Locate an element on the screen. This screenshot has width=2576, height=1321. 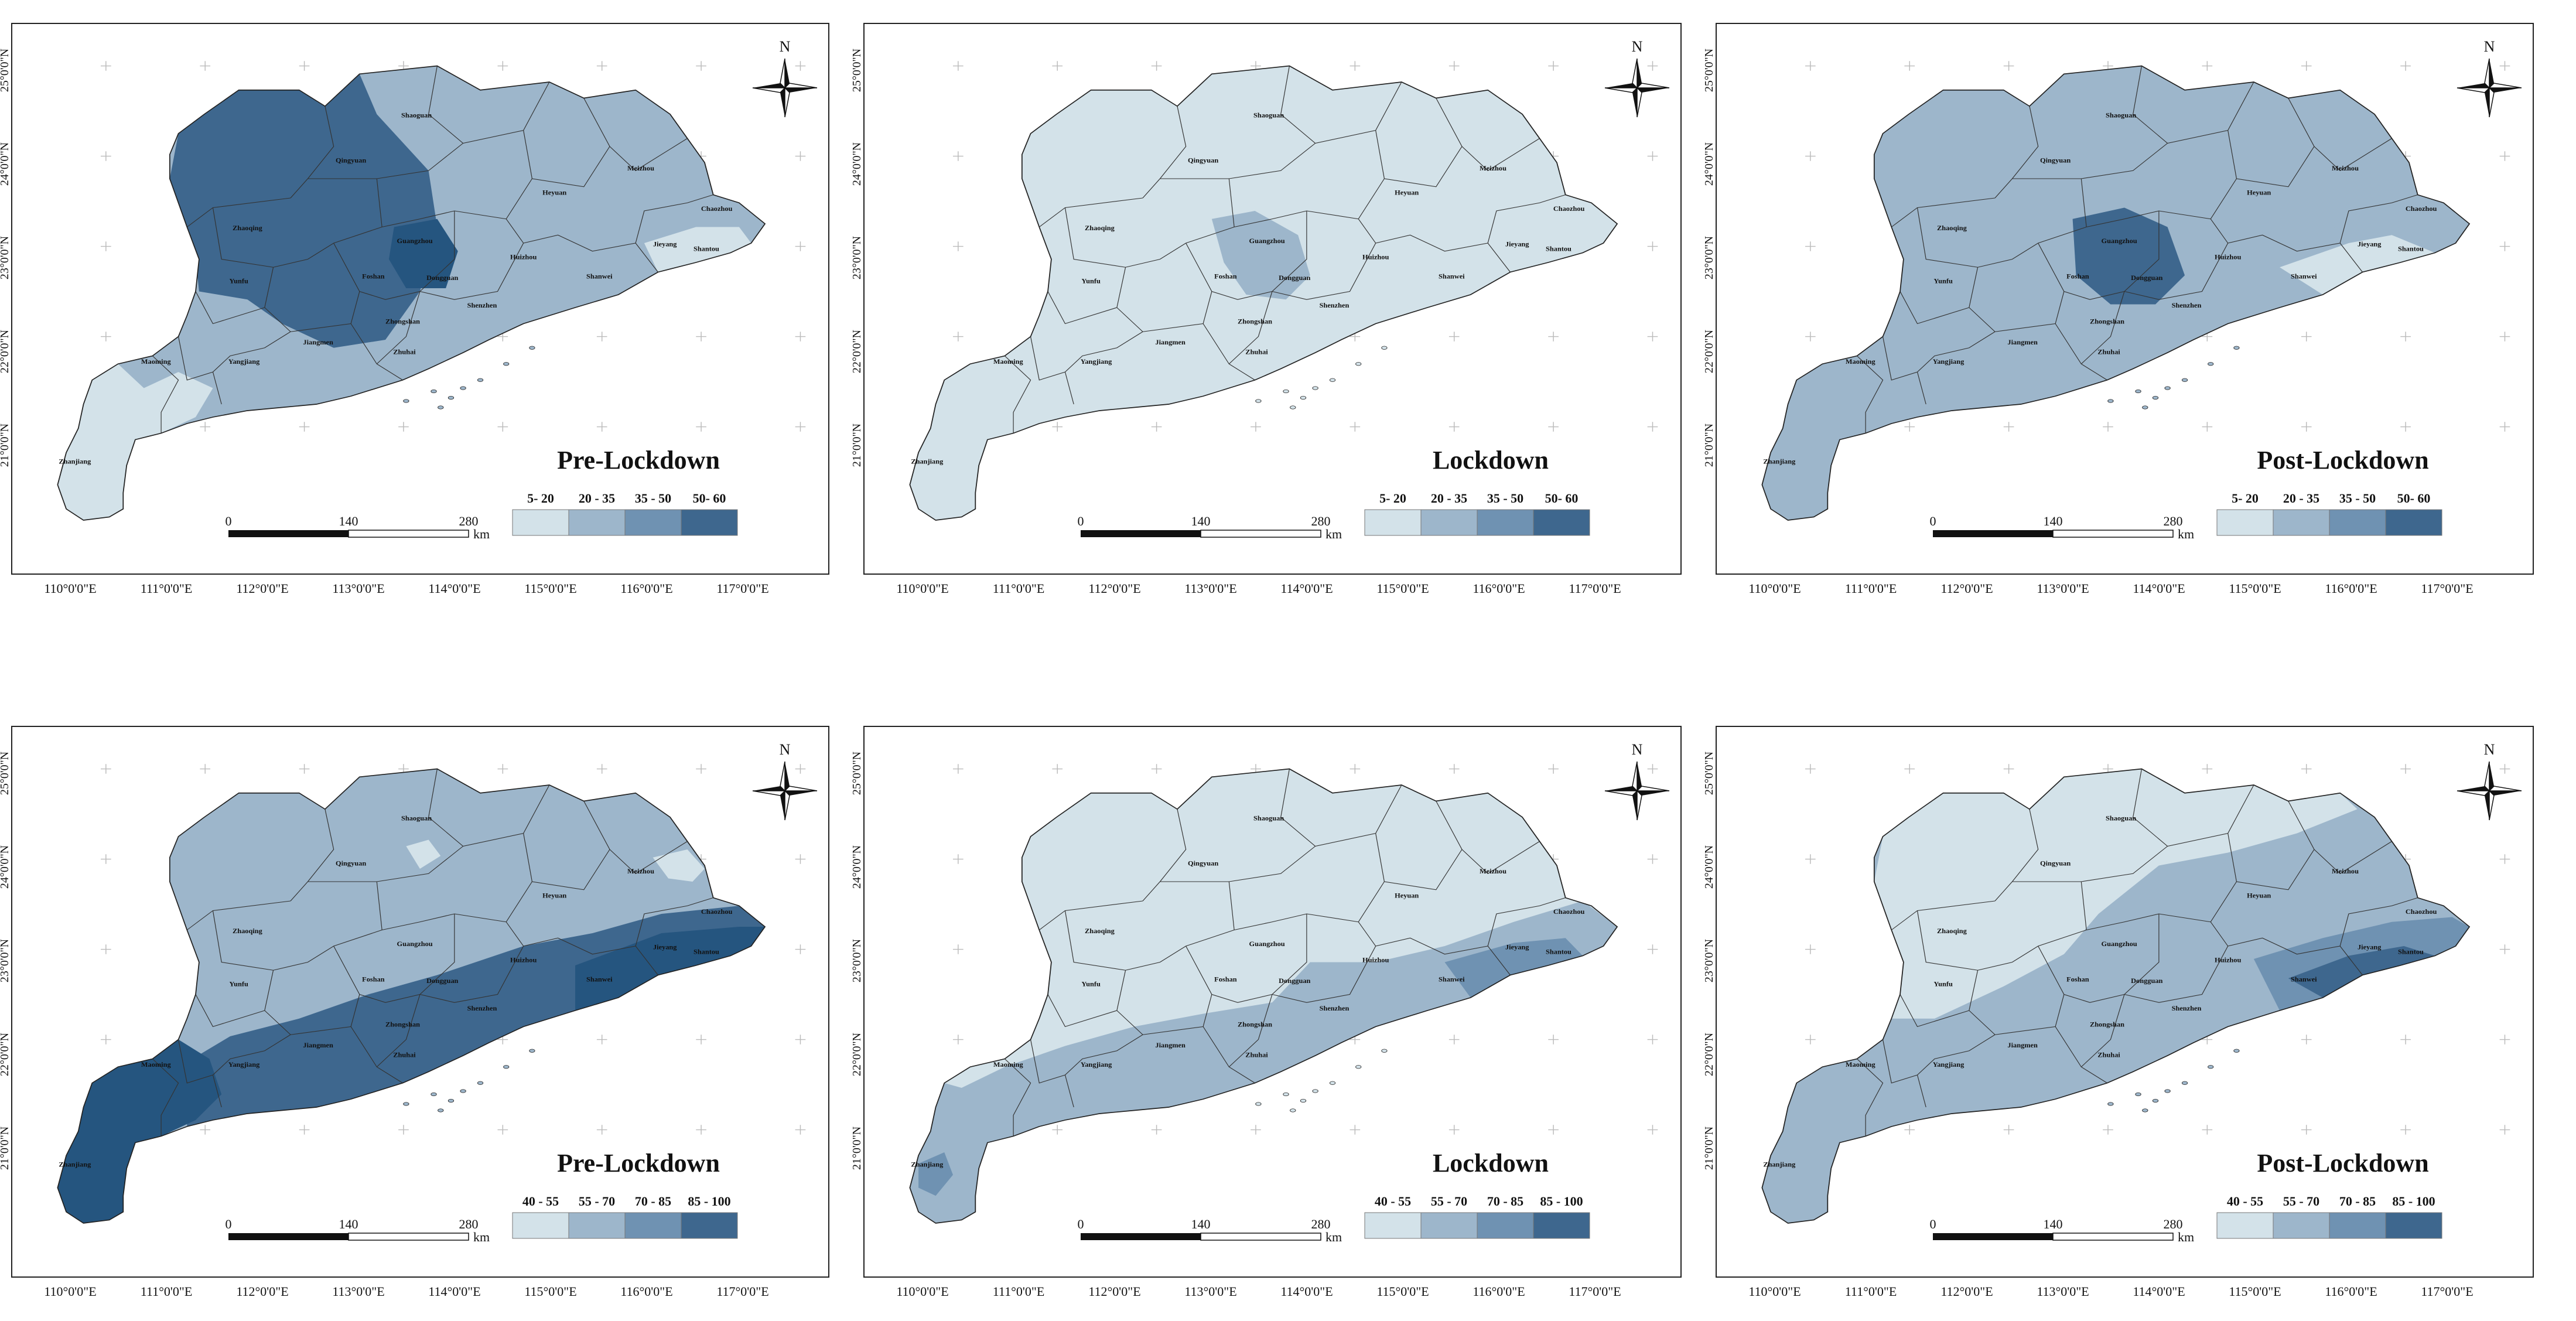
longitude-tick: 116°0'0"E is located at coordinates (2351, 1292).